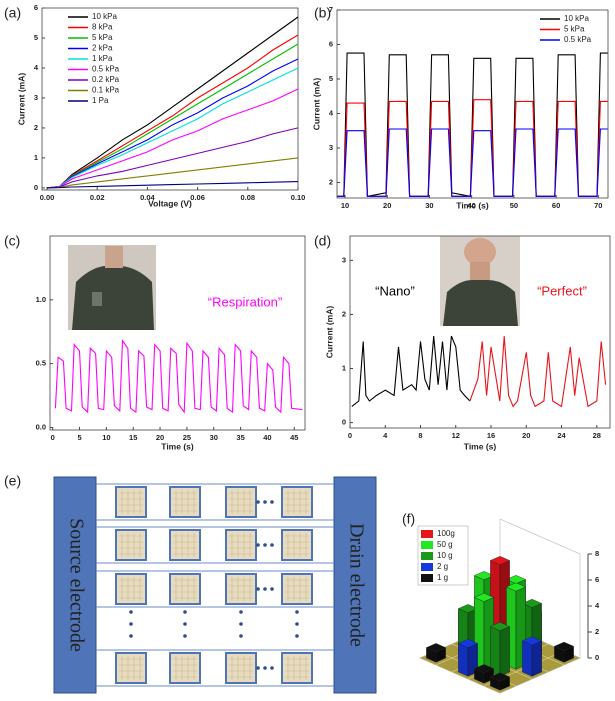  What do you see at coordinates (556, 205) in the screenshot?
I see `x-tick-label: 60` at bounding box center [556, 205].